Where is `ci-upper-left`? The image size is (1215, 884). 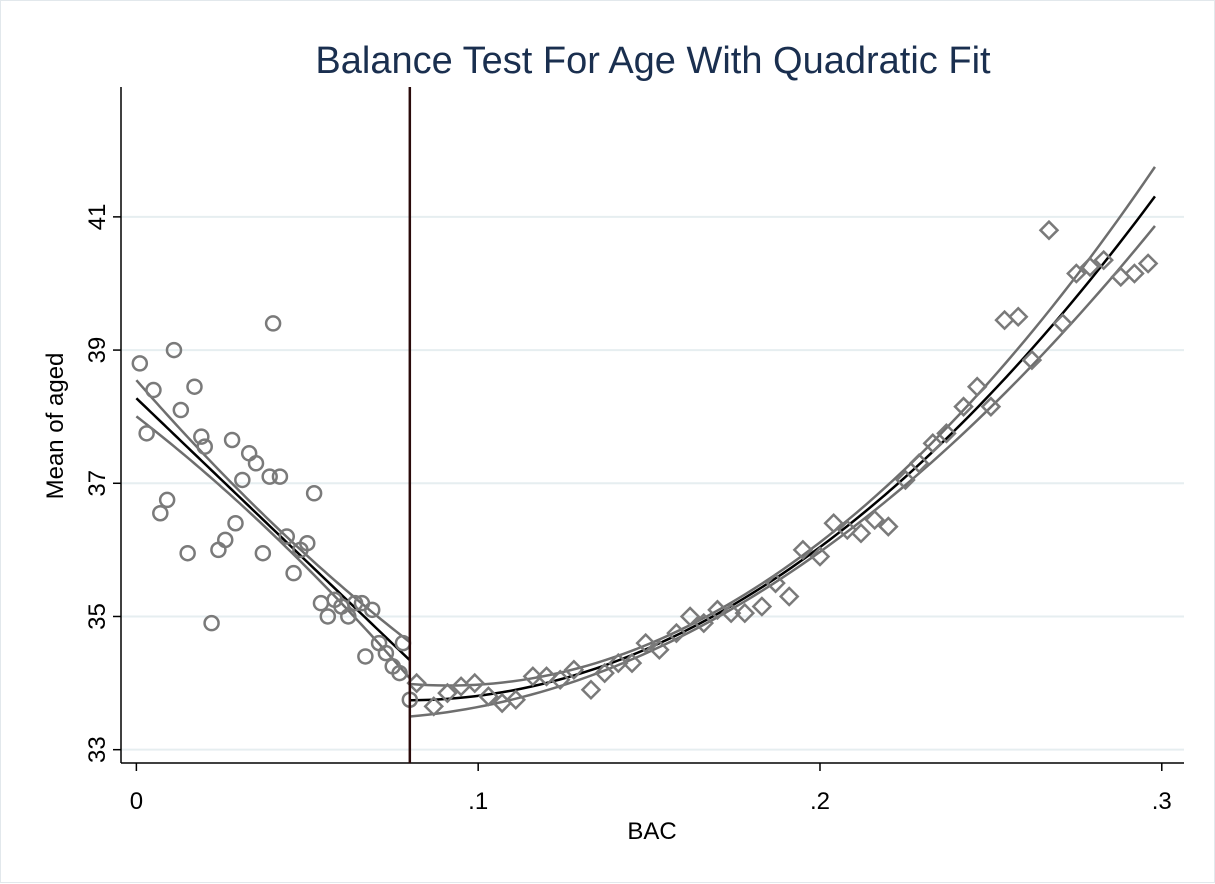
ci-upper-left is located at coordinates (273, 511).